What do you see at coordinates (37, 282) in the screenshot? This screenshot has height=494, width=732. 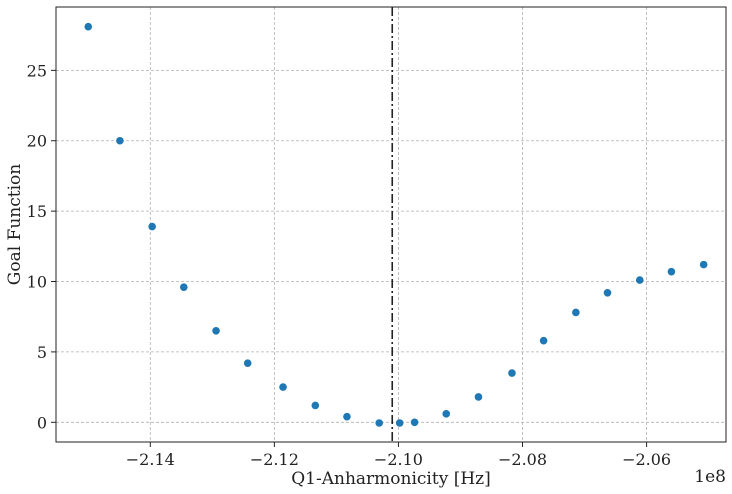 I see `y-tick-label: 10` at bounding box center [37, 282].